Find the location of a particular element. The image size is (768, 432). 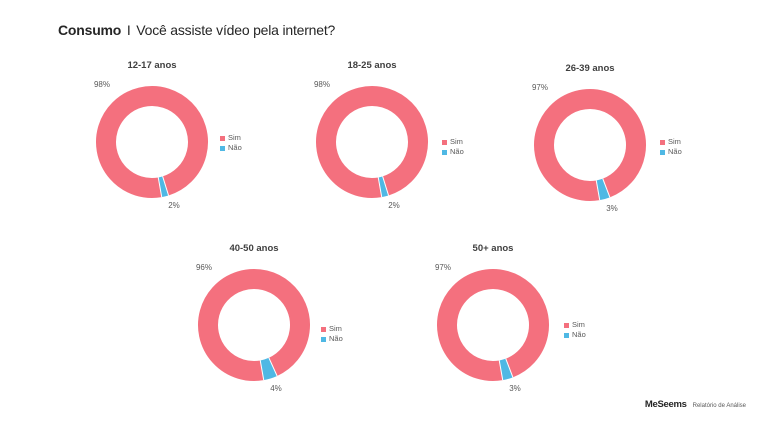

donut-chart-12-17: 12-17 anos 98% 2% Sim Não is located at coordinates (152, 145).